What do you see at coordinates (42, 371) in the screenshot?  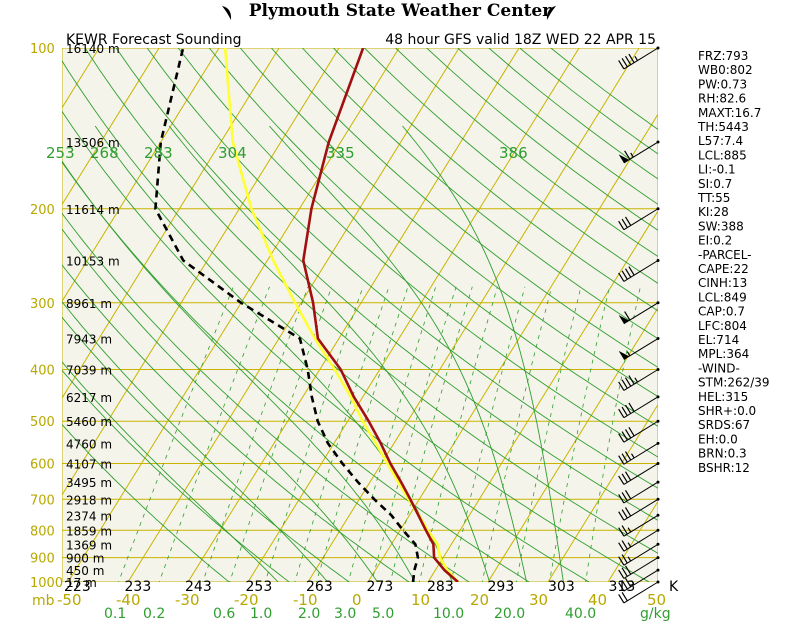 I see `pressure-tick-label: 400` at bounding box center [42, 371].